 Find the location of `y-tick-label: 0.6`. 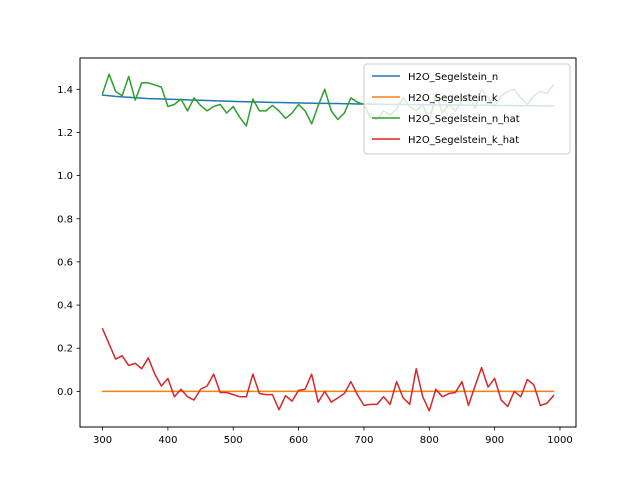

y-tick-label: 0.6 is located at coordinates (65, 262).